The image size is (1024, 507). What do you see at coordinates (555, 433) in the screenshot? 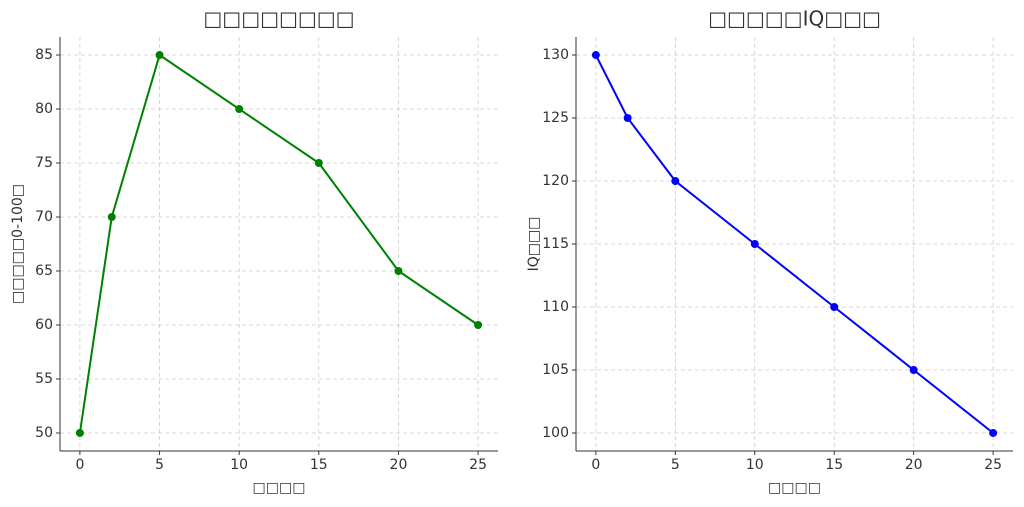
I see `y-tick-label: 100` at bounding box center [555, 433].